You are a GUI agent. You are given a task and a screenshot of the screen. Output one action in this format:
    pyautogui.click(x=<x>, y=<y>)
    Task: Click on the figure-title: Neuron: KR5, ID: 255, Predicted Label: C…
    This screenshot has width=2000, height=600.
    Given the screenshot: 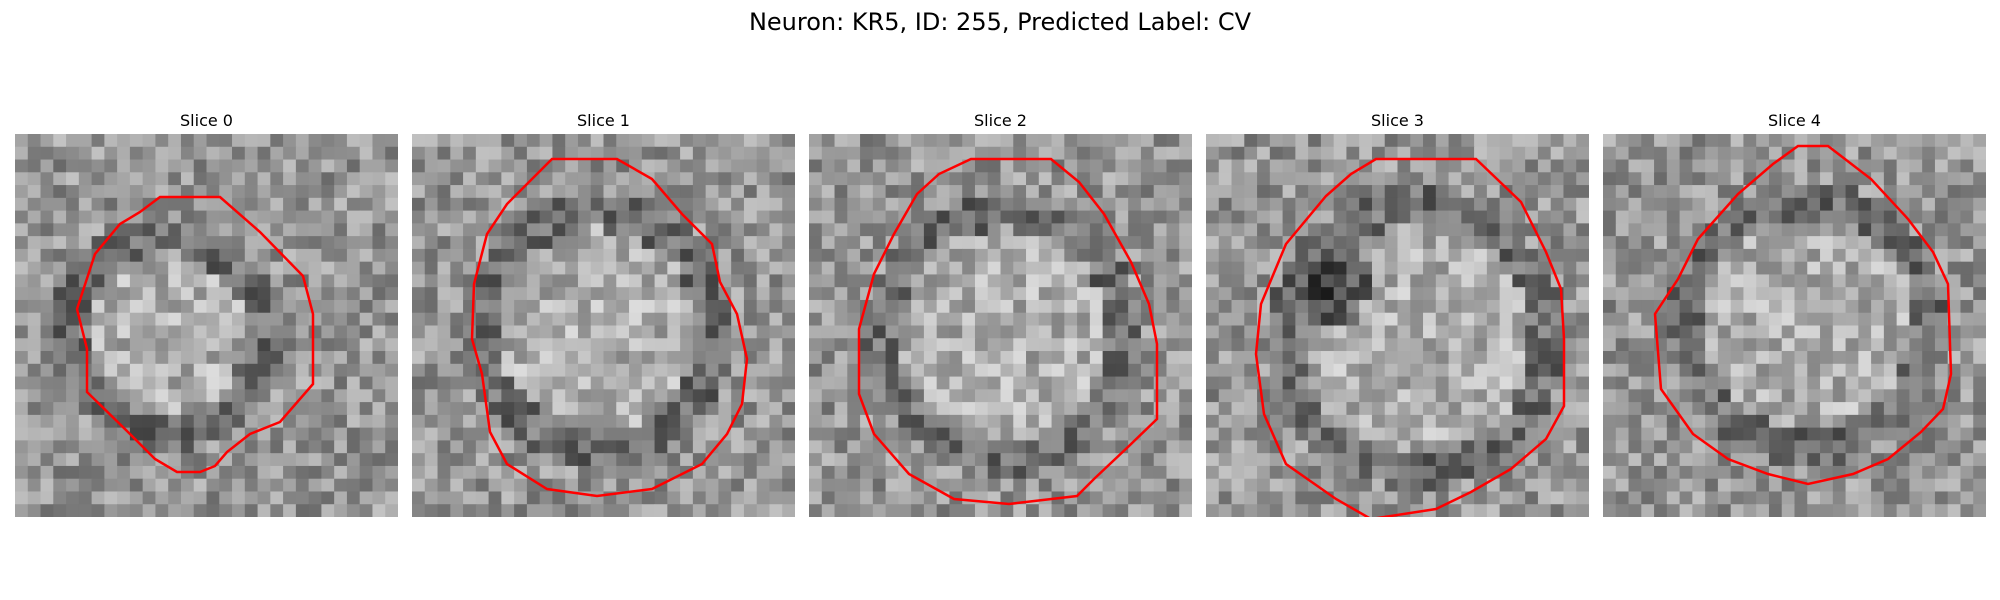 What is the action you would take?
    pyautogui.click(x=1000, y=22)
    